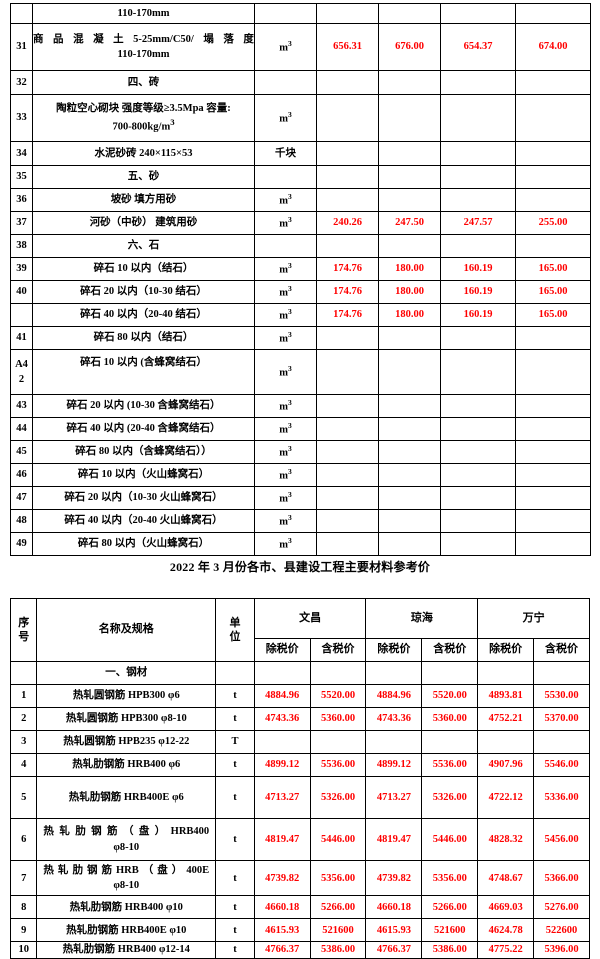 This screenshot has height=959, width=600. I want to click on material-name-cell: 热轧肋钢筋 HRB400E φ6, so click(126, 797).